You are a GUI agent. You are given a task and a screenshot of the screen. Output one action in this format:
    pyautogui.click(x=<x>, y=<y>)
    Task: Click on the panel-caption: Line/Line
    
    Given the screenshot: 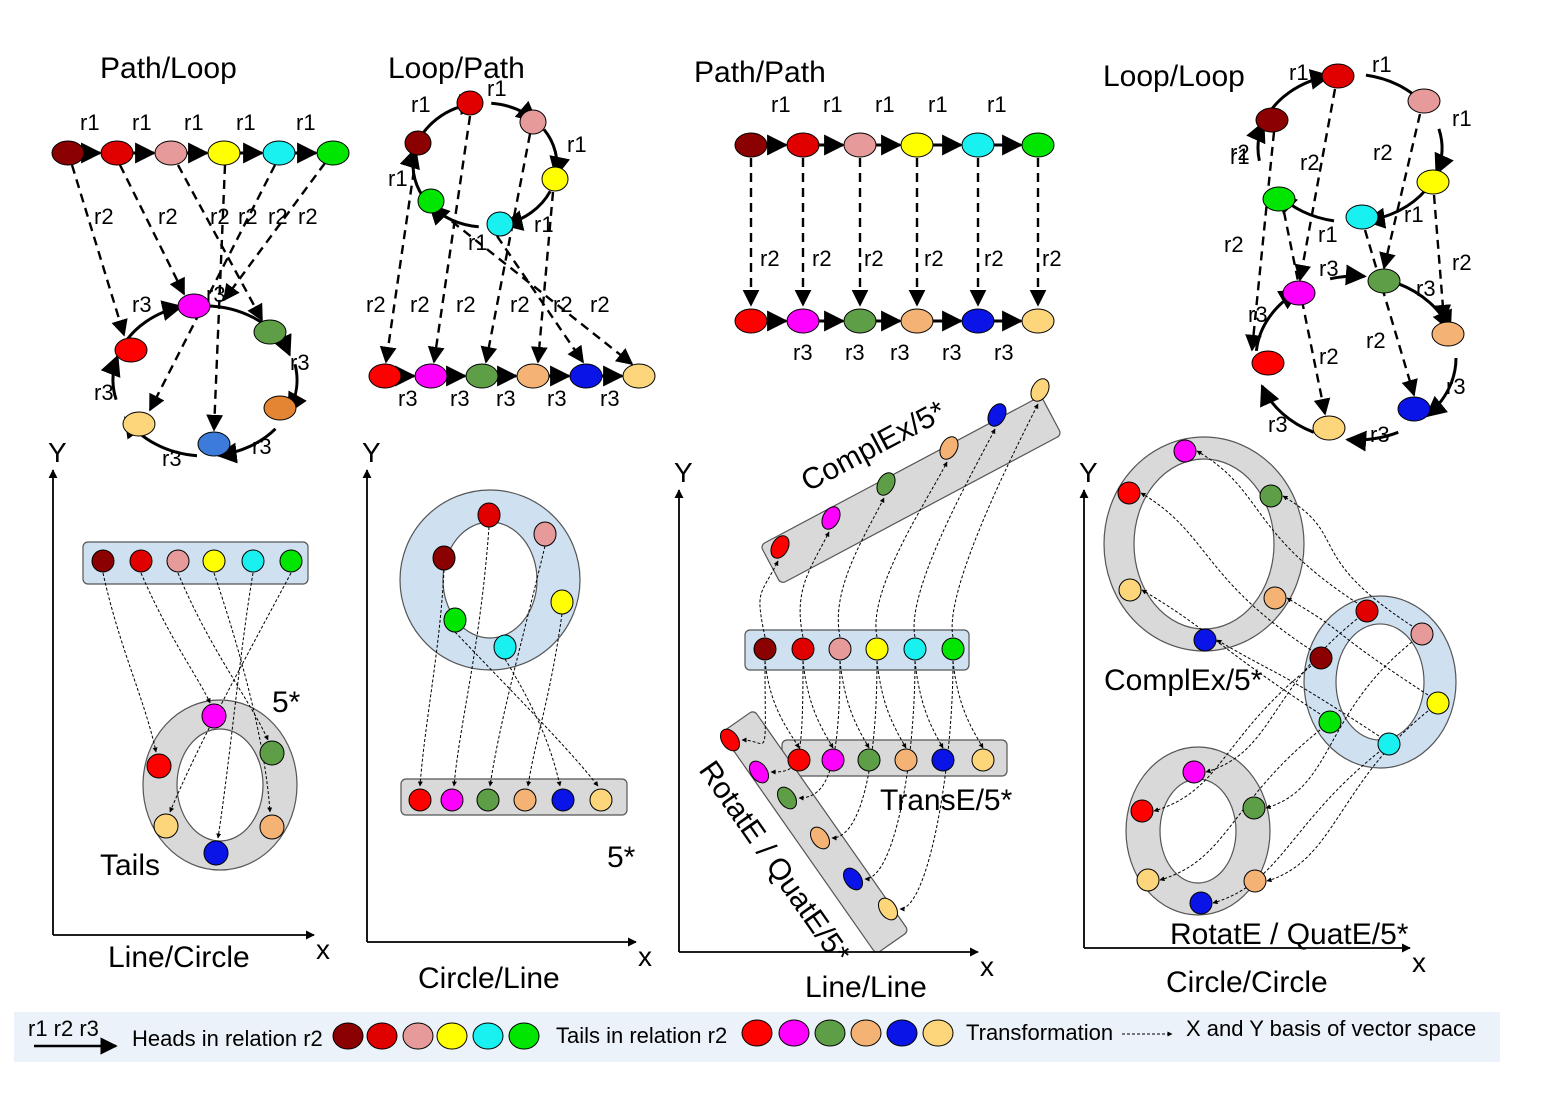 What is the action you would take?
    pyautogui.click(x=866, y=987)
    